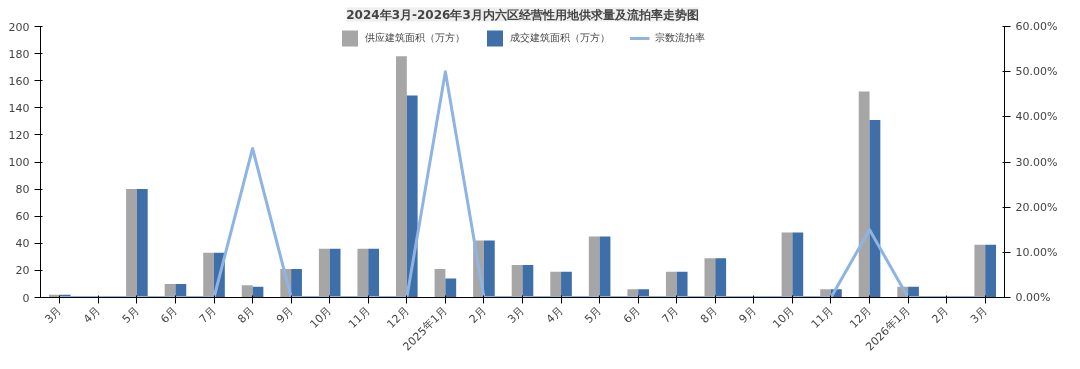 This screenshot has width=1080, height=369. Describe the element at coordinates (414, 38) in the screenshot. I see `legend-label: 供应建筑面积（万方）` at that location.